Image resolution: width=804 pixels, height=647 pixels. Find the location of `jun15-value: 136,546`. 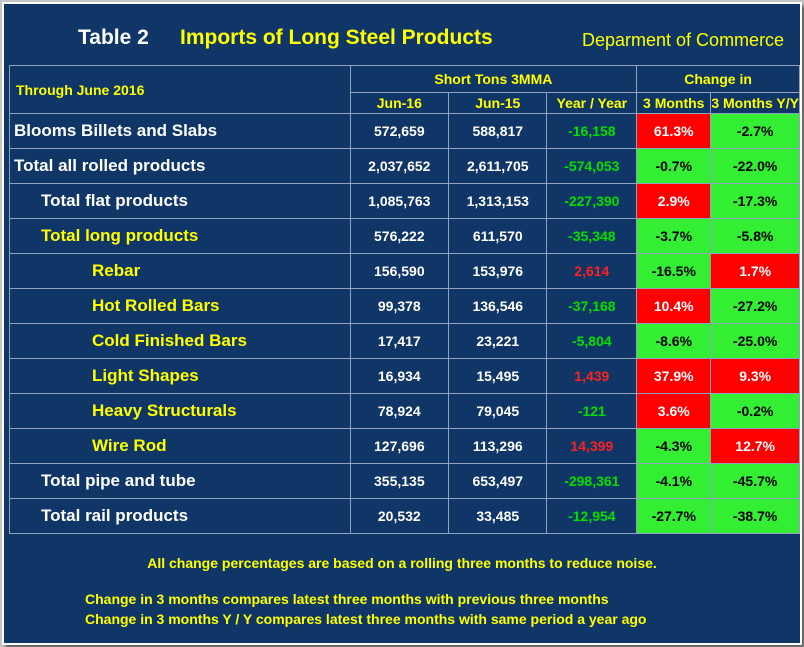

jun15-value: 136,546 is located at coordinates (498, 306).